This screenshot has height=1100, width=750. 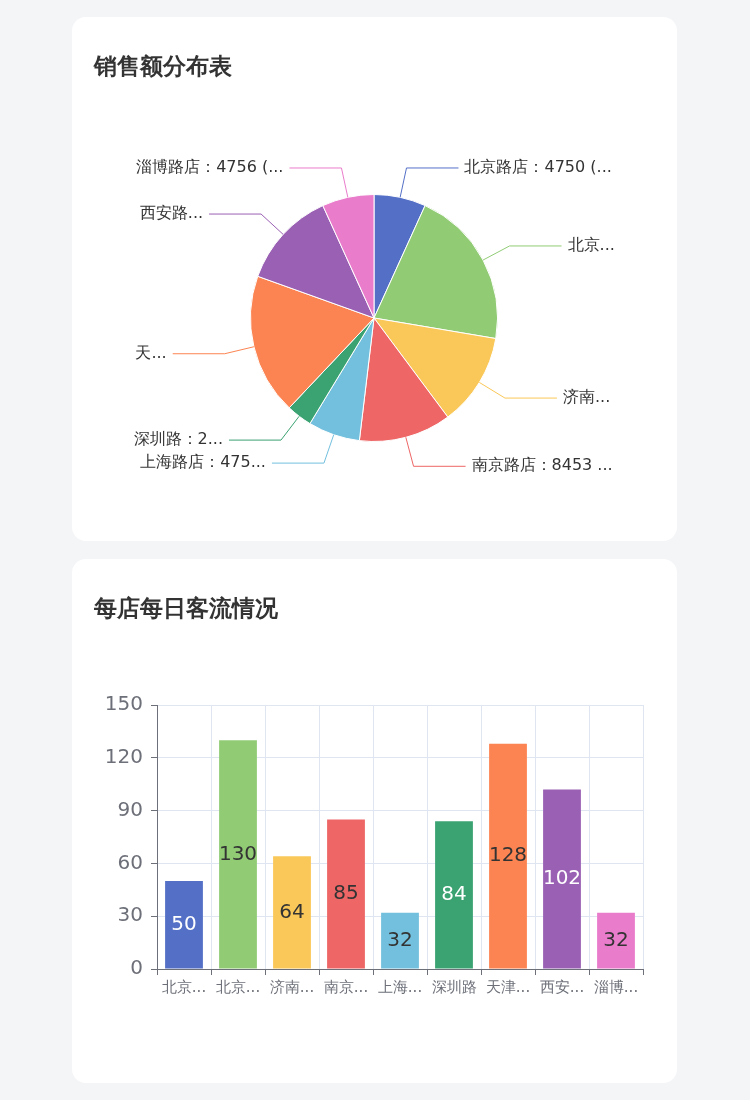 I want to click on y-tick-label: 150, so click(x=123, y=703).